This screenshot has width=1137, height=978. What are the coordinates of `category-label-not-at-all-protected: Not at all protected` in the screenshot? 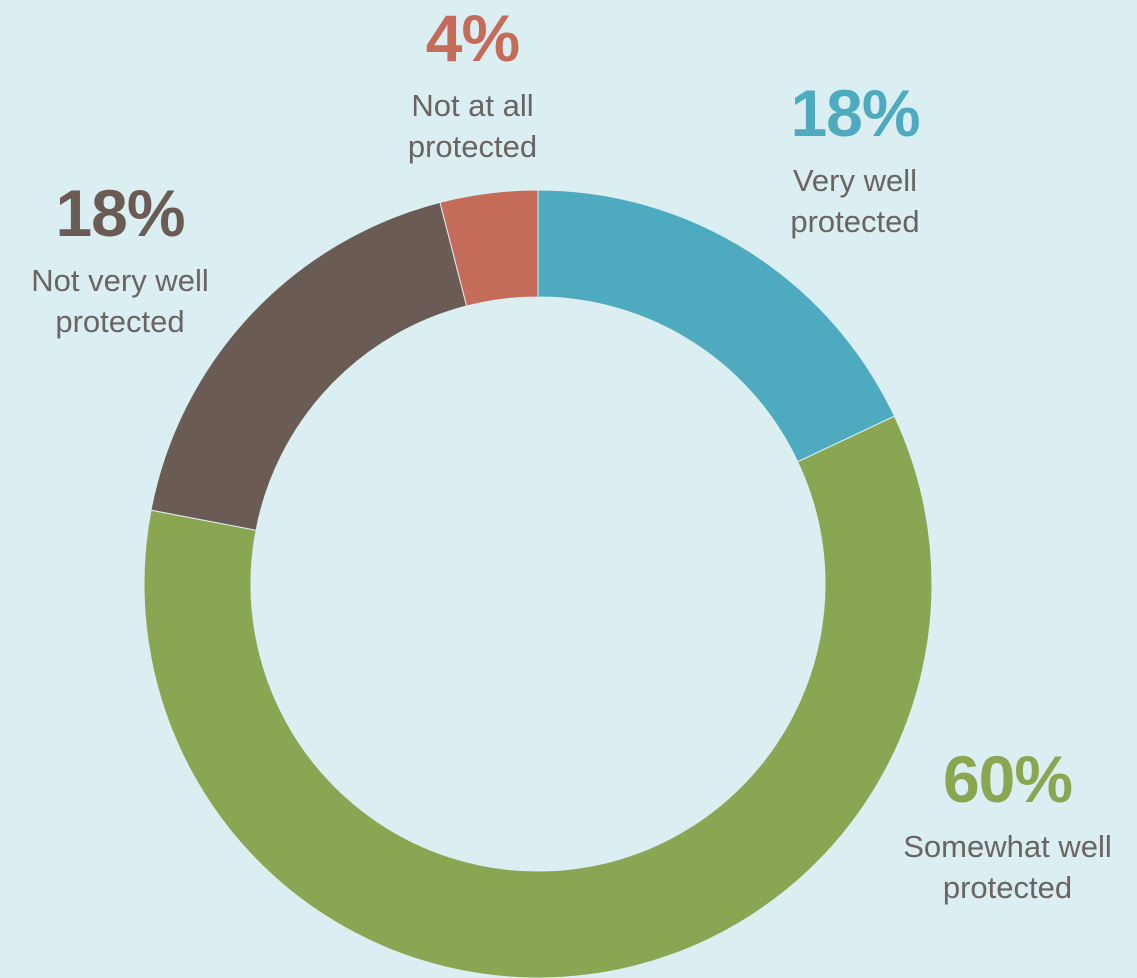 It's located at (472, 126).